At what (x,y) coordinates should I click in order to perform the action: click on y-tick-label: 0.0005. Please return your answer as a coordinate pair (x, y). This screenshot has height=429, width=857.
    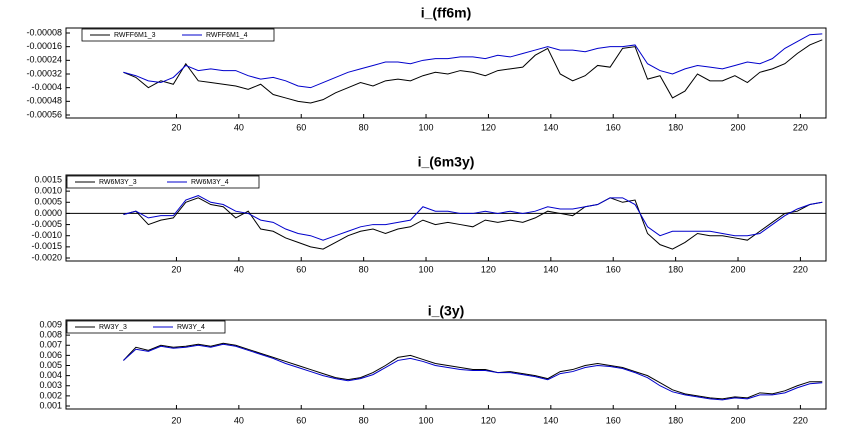
    Looking at the image, I should click on (48, 202).